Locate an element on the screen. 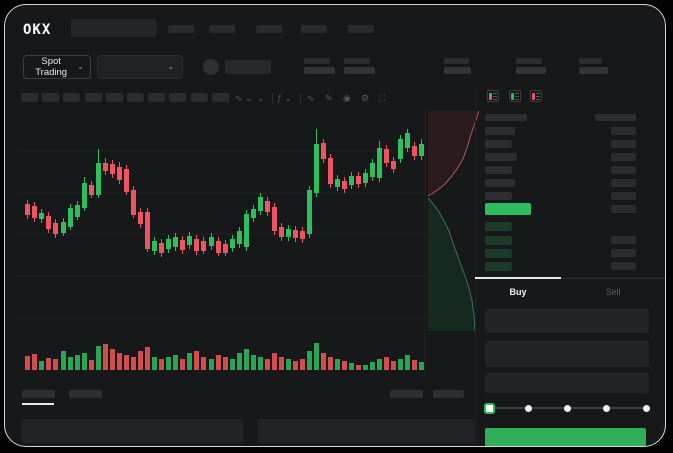 The image size is (673, 453). coin-icon is located at coordinates (211, 67).